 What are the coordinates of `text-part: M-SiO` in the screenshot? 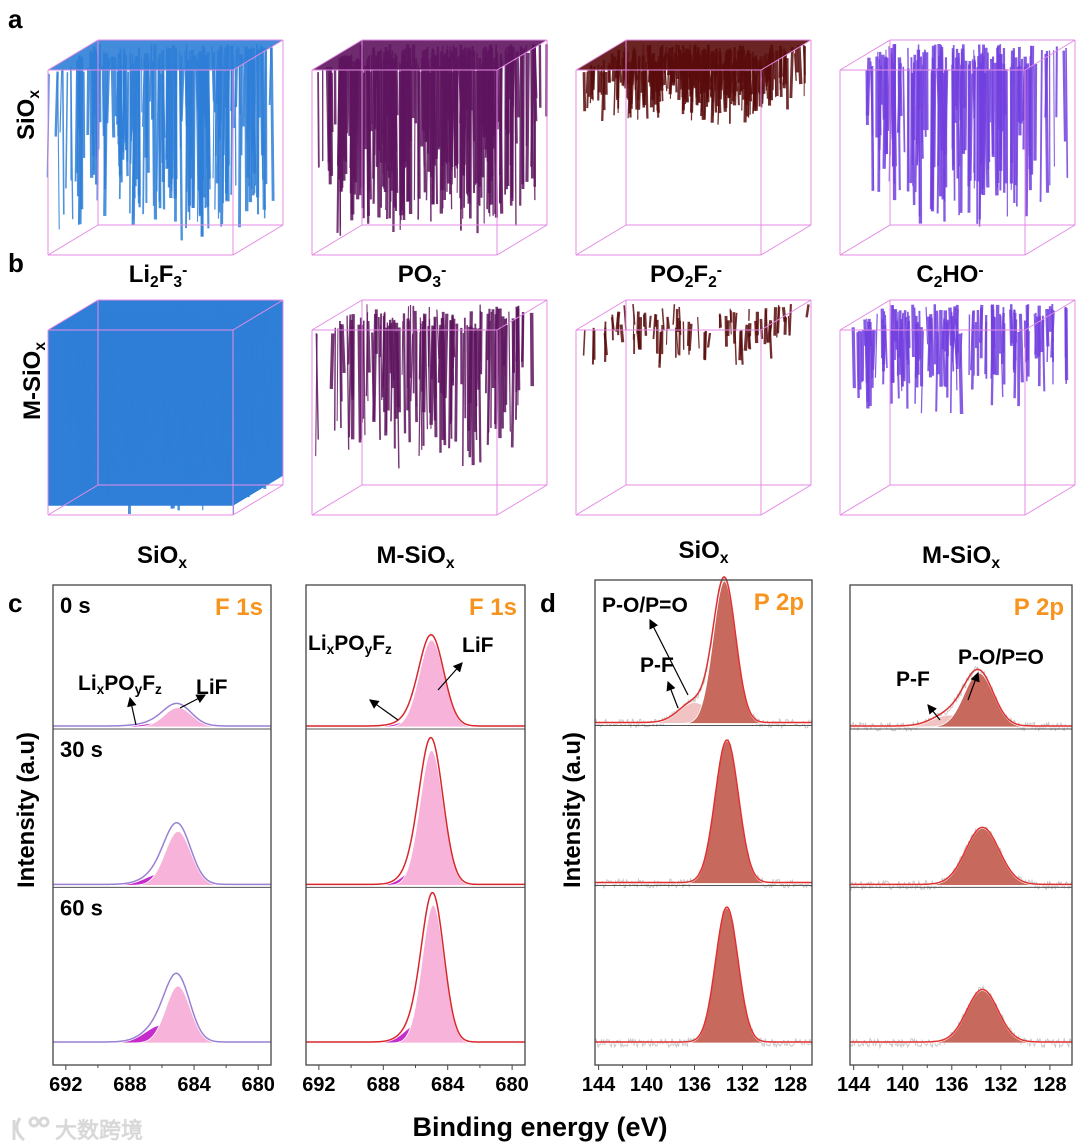 It's located at (956, 555).